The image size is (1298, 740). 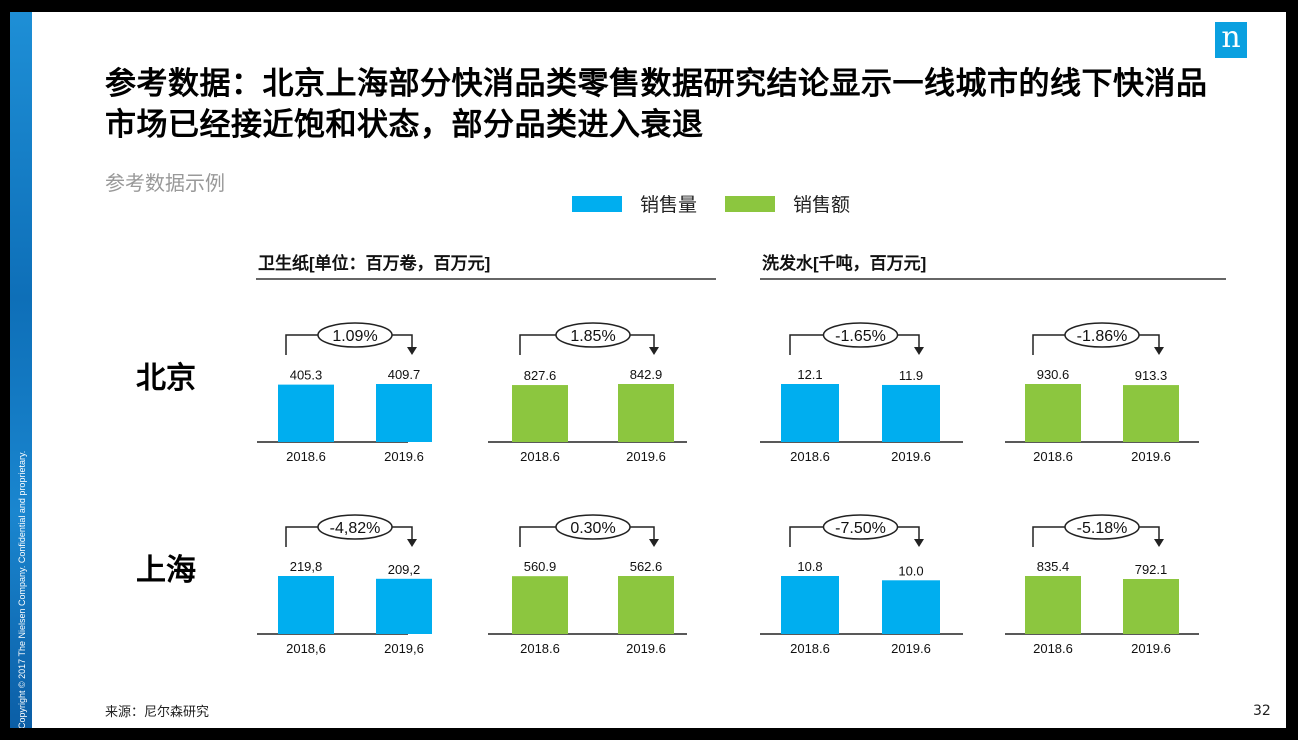 I want to click on panel-3-value-label-1: 913.3, so click(x=1151, y=375).